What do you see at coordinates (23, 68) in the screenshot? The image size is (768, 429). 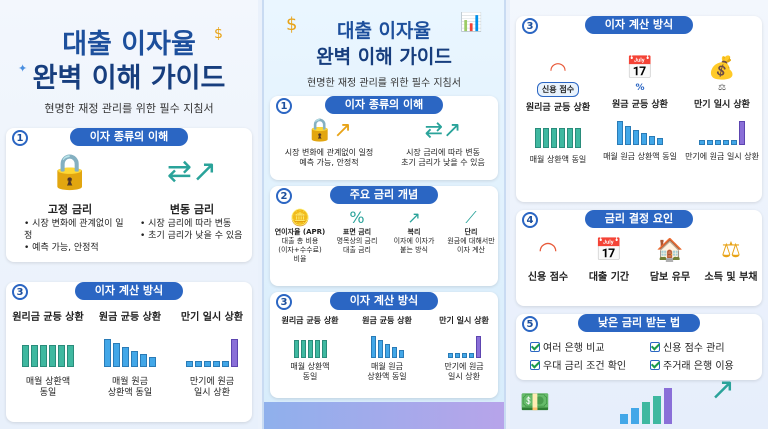 I see `sparkle-icon: ✦` at bounding box center [23, 68].